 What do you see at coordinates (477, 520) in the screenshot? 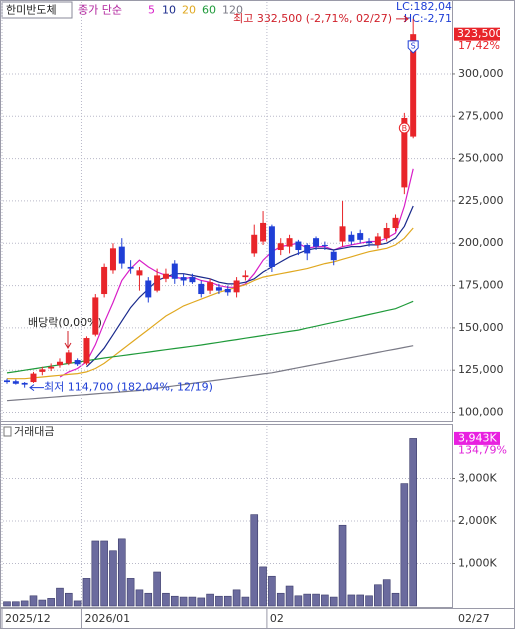
I see `y-tick-label: 2,000K` at bounding box center [477, 520].